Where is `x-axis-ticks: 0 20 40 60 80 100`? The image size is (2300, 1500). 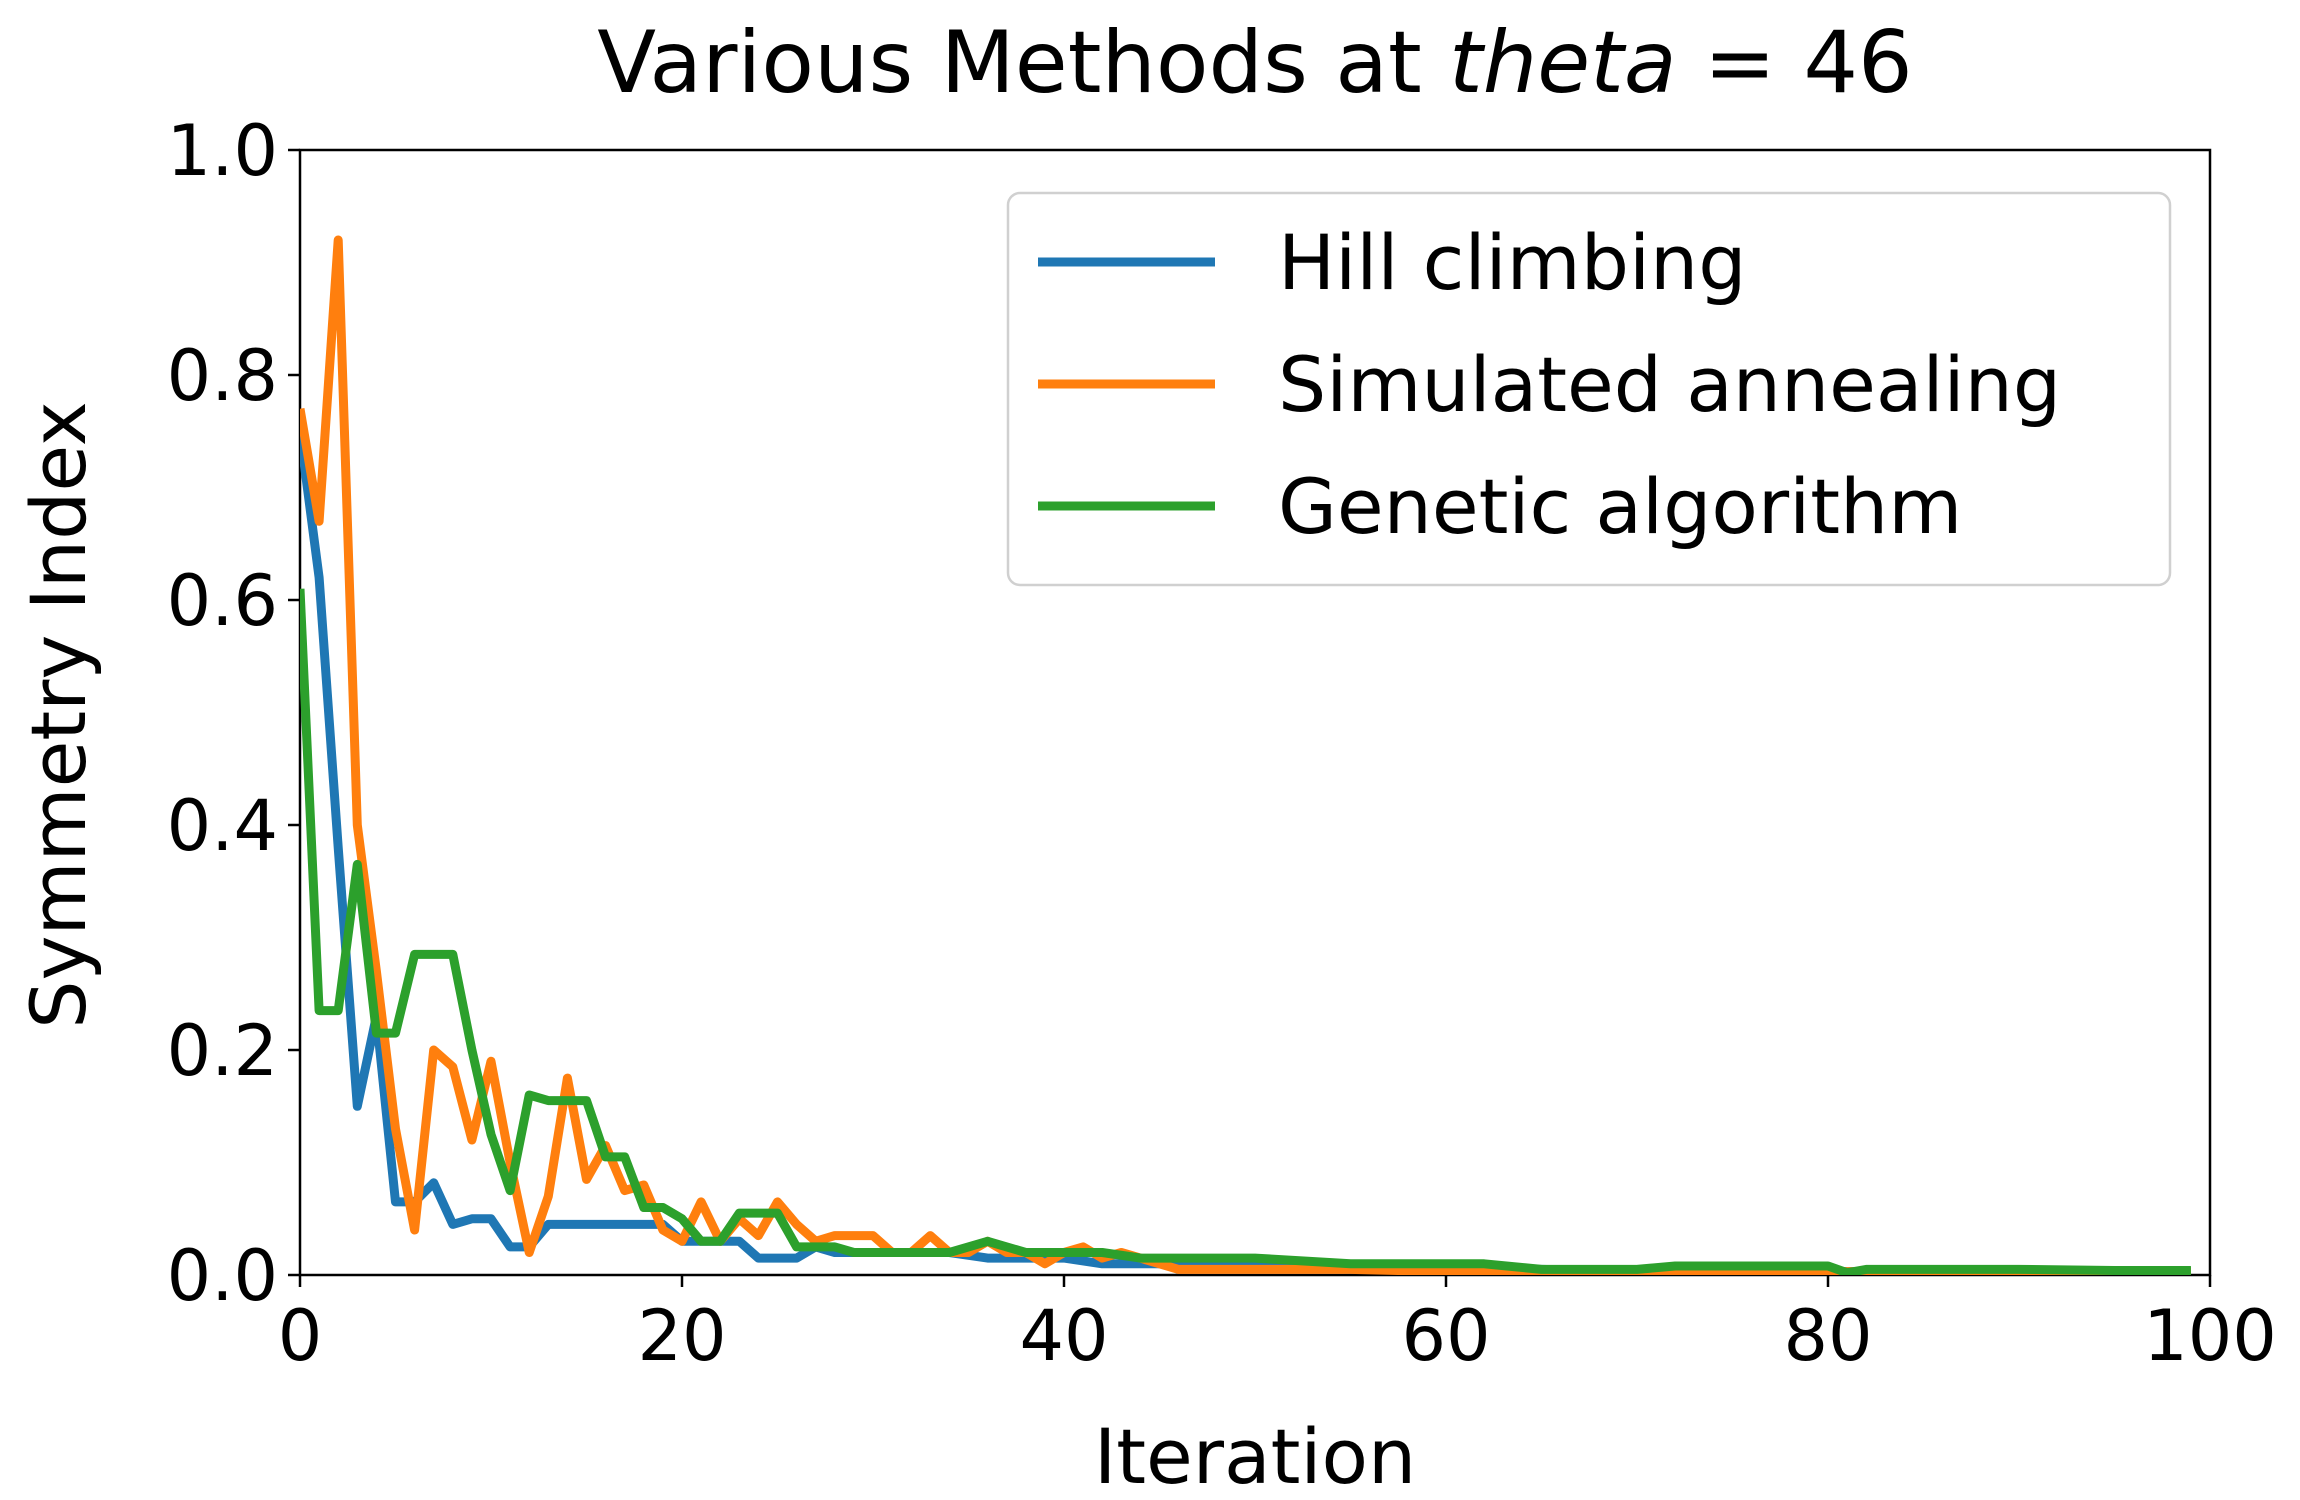 x-axis-ticks: 0 20 40 60 80 100 is located at coordinates (1277, 1326).